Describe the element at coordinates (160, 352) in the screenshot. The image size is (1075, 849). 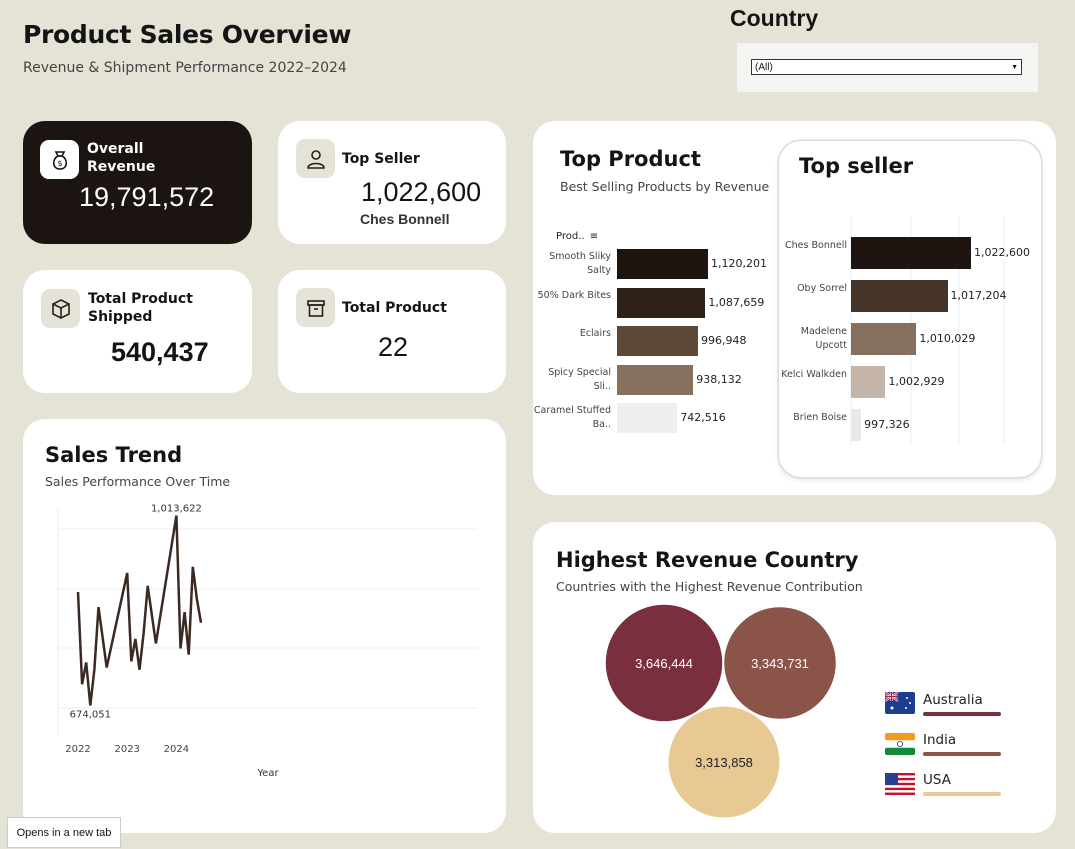
I see `total-shipped-value: 540,437` at that location.